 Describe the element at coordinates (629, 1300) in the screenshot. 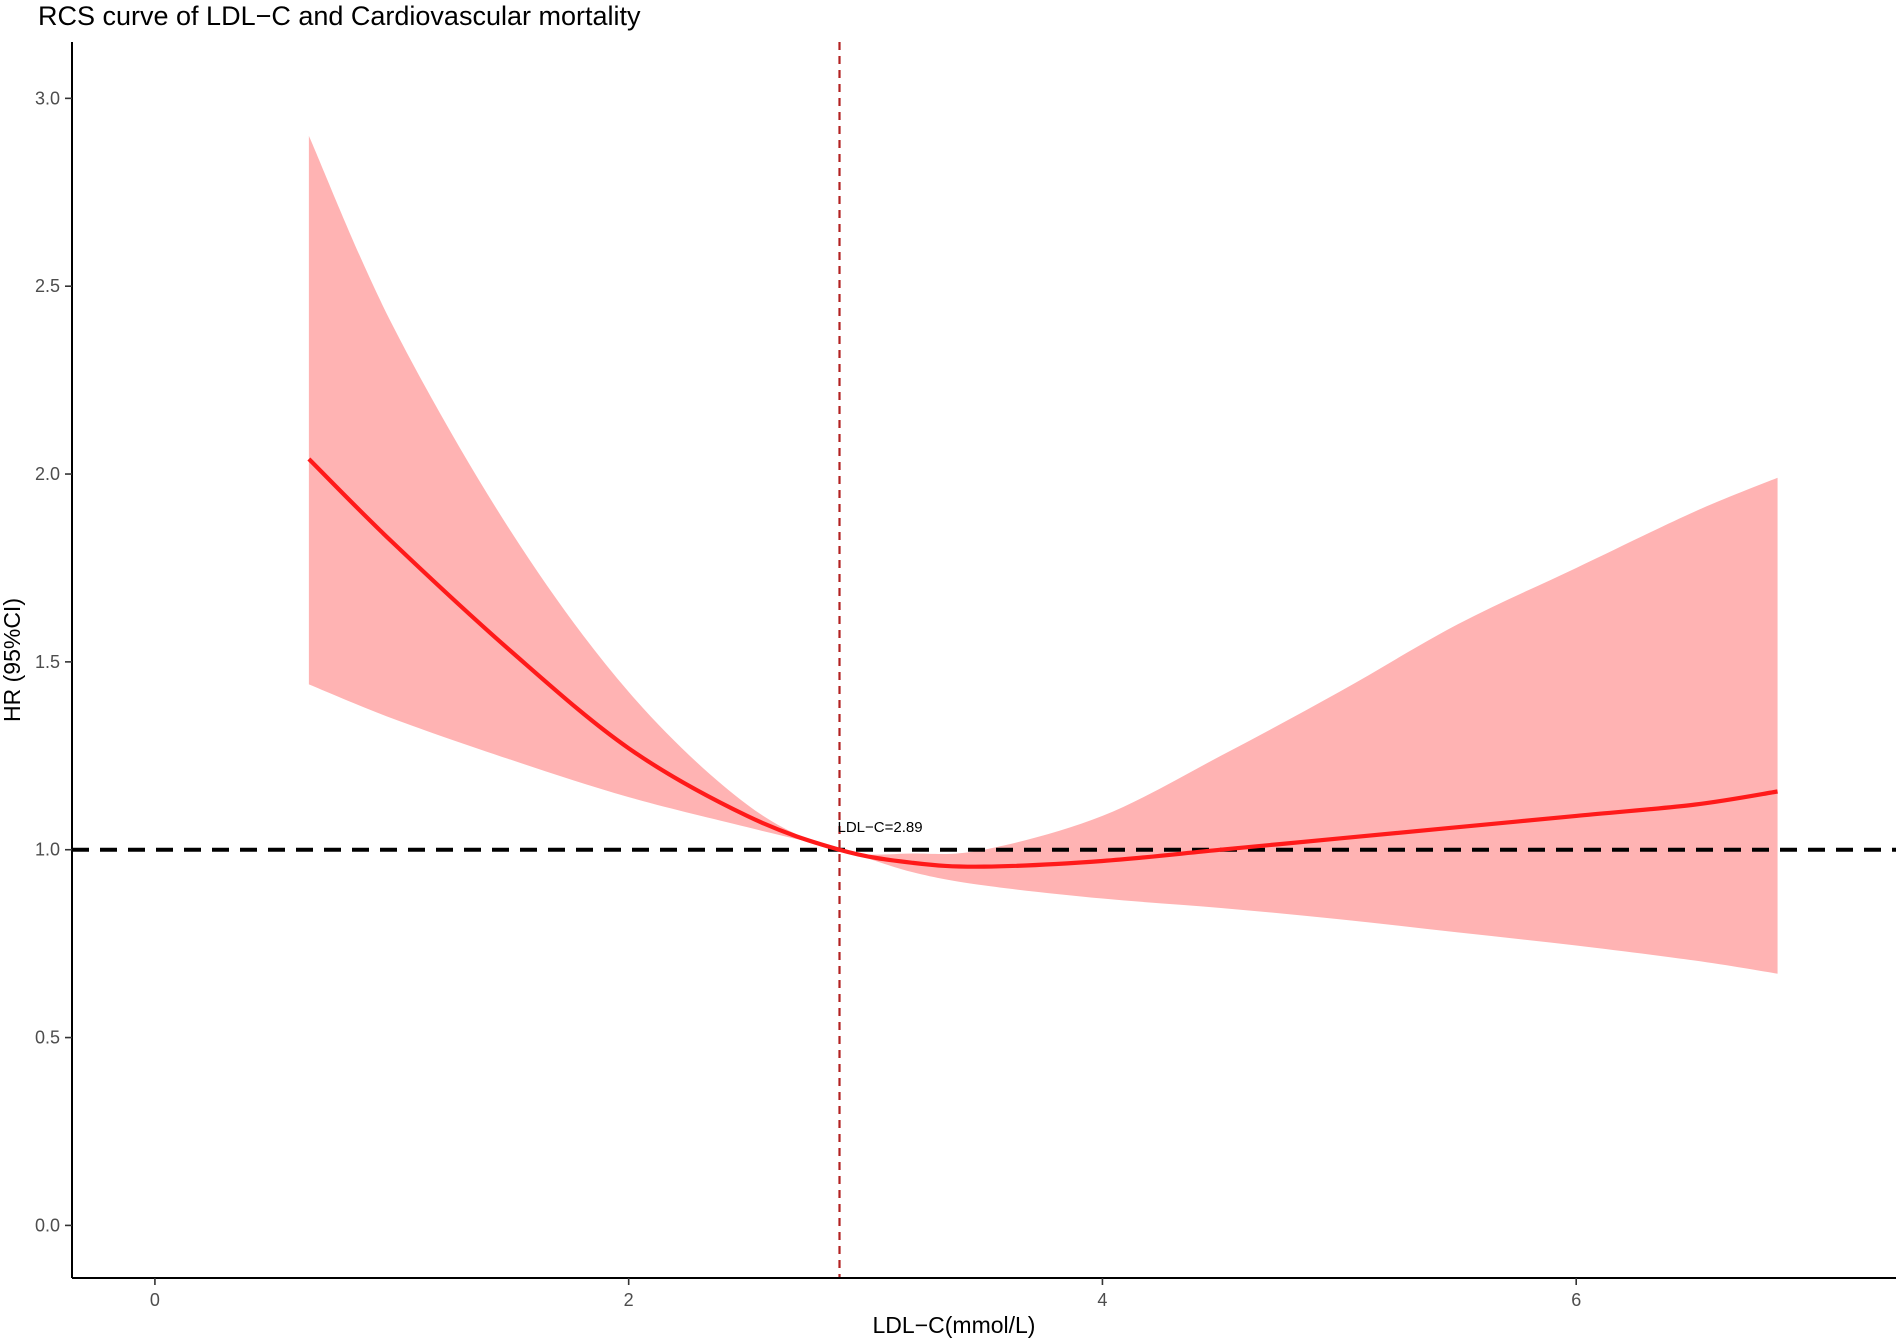

I see `x-tick-label: 2` at that location.